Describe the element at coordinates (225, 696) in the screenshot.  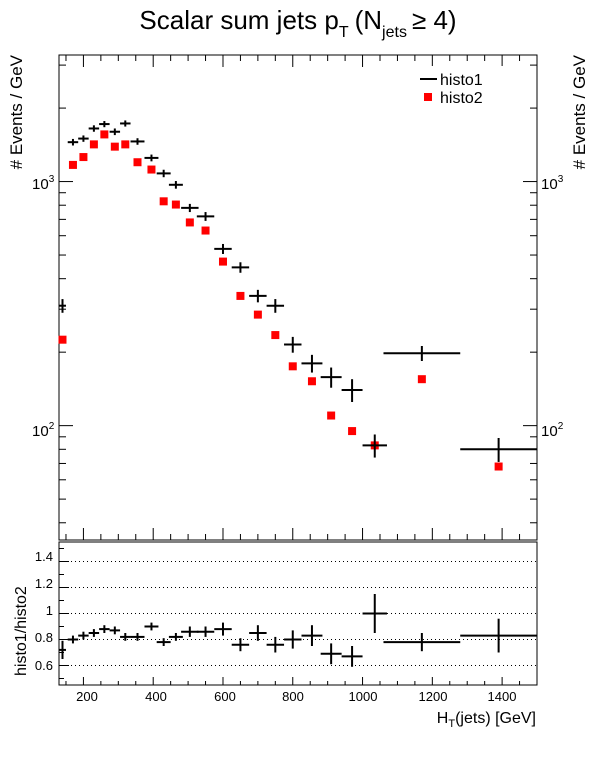
I see `xtick-label-600: 600` at that location.